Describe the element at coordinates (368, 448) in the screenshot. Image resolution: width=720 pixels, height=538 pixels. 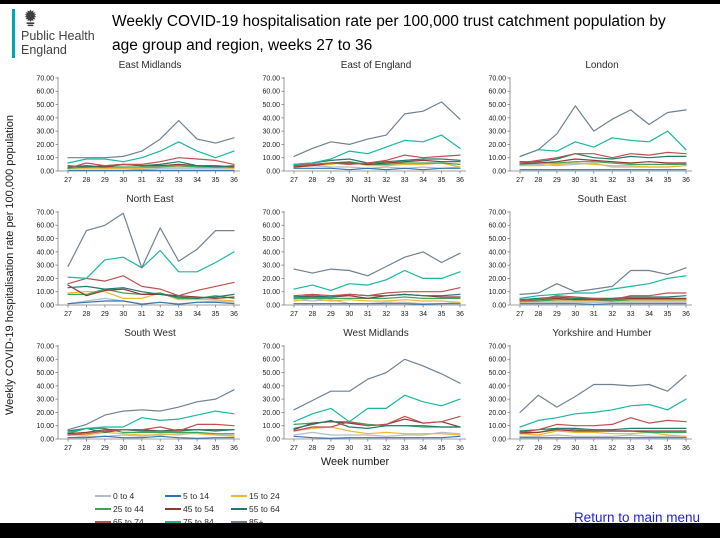
I see `svg-text: 31` at that location.